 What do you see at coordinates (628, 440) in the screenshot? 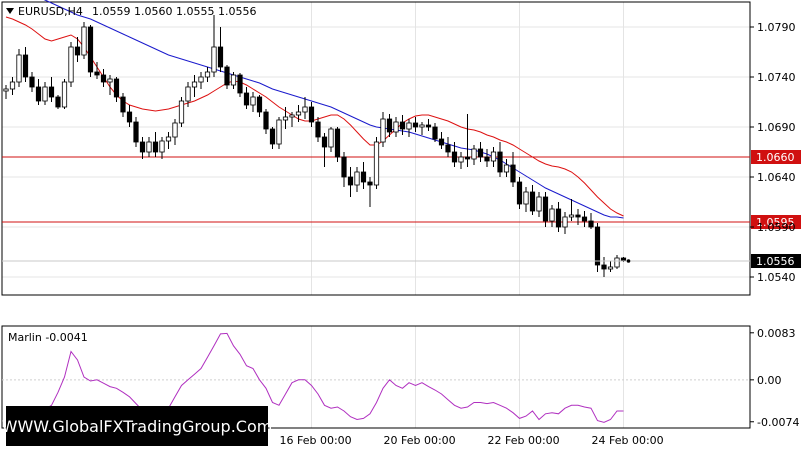
I see `time-tick-label: 24 Feb 00:00` at bounding box center [628, 440].